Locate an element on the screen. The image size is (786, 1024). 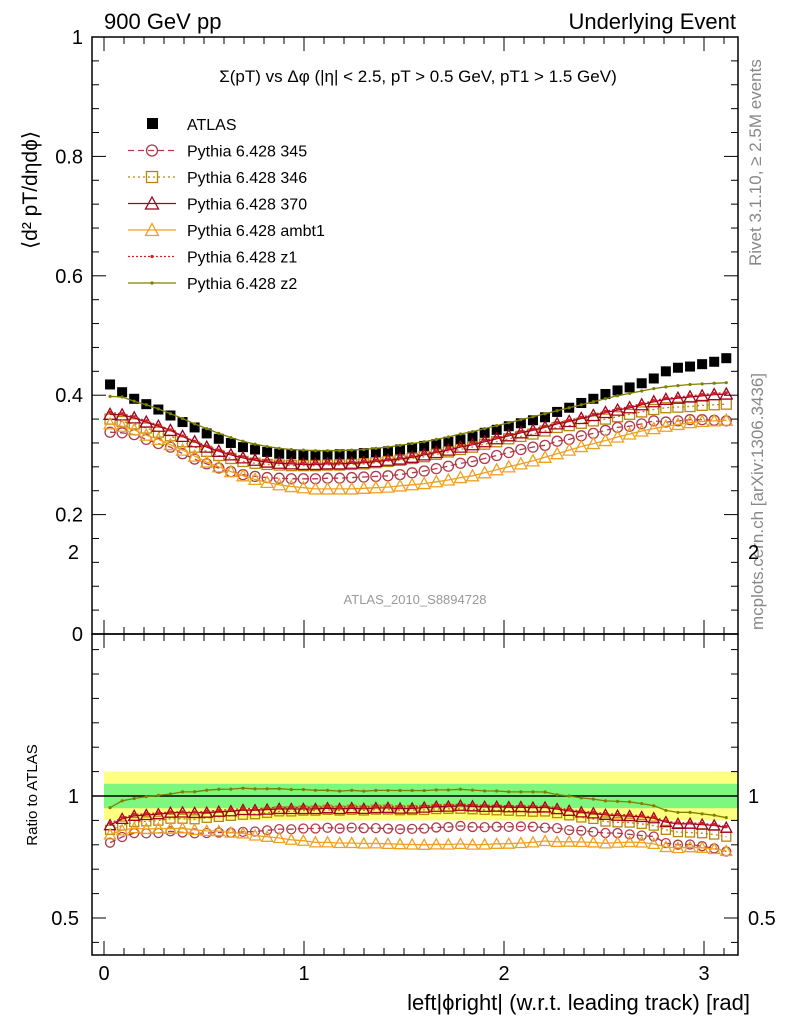
legend-marker-atlas is located at coordinates (152, 123).